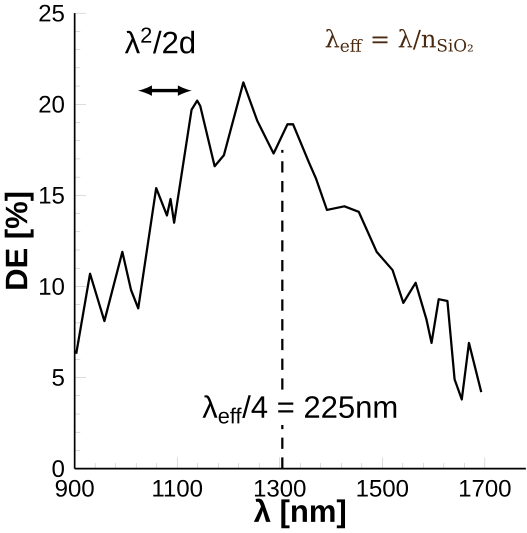  Describe the element at coordinates (299, 409) in the screenshot. I see `annotation: λ$_{eff}$/4 = 225nm` at that location.